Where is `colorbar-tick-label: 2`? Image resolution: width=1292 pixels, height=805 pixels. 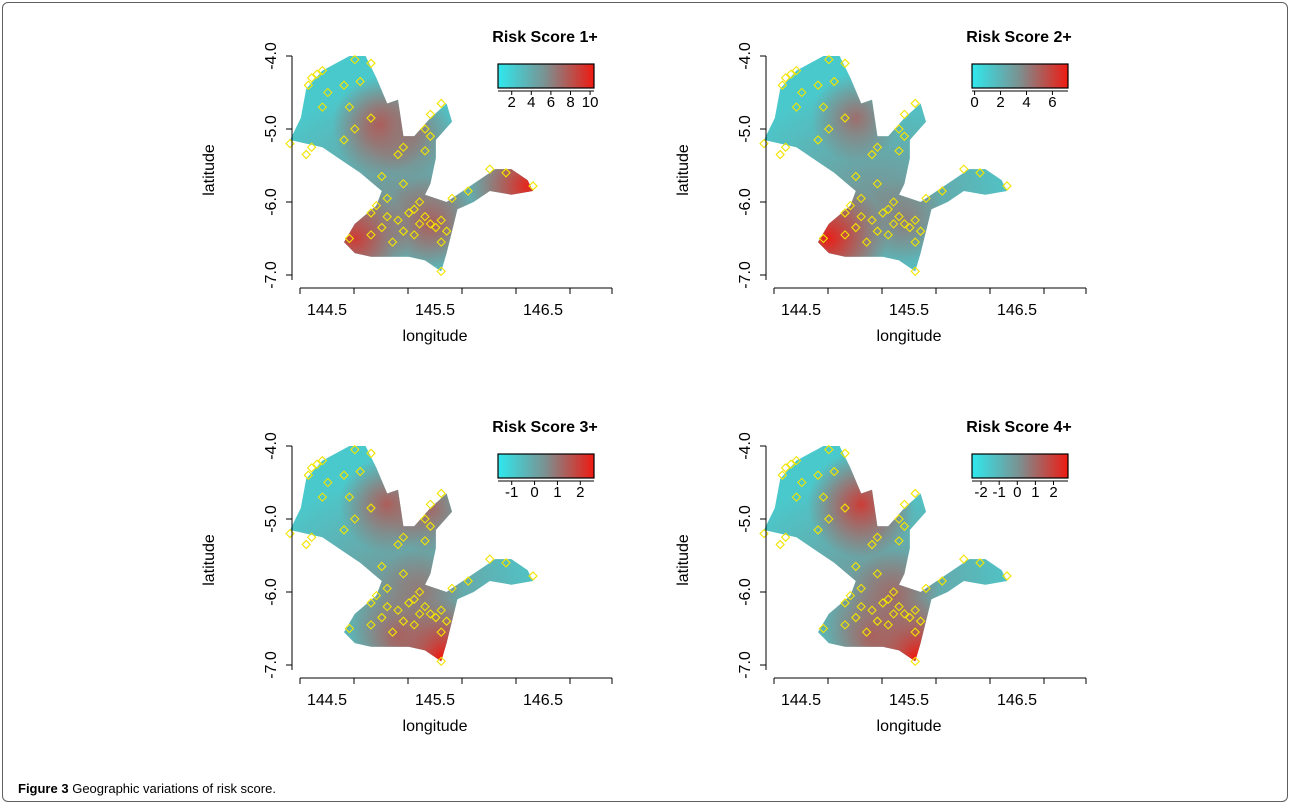
colorbar-tick-label: 2 is located at coordinates (580, 492).